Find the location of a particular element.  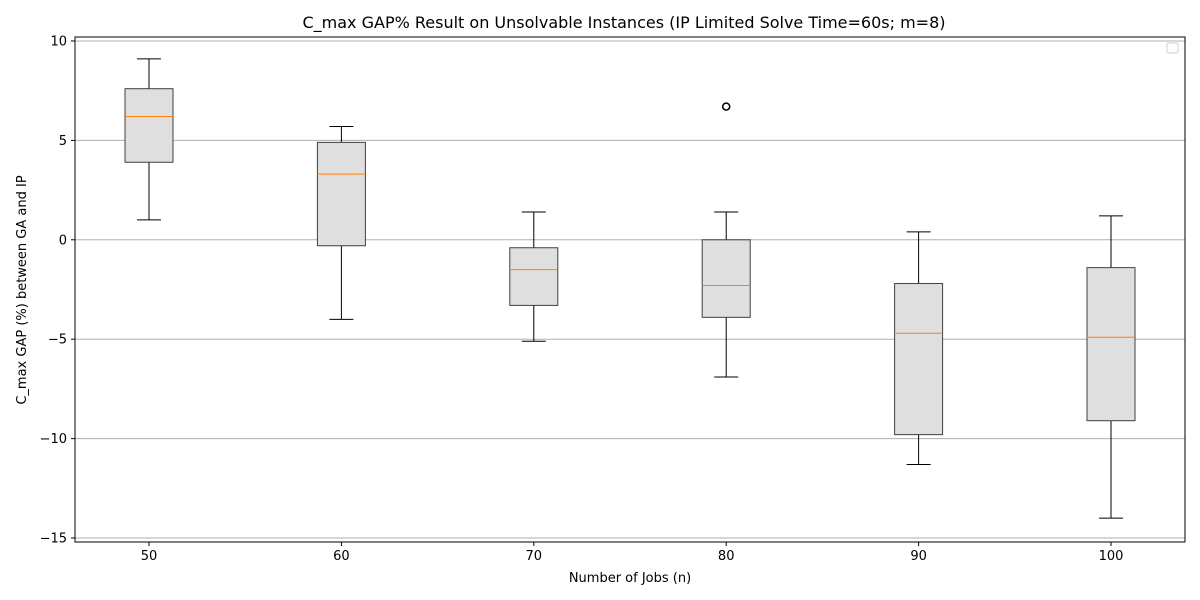

y-tick-label: 0 is located at coordinates (63, 240).